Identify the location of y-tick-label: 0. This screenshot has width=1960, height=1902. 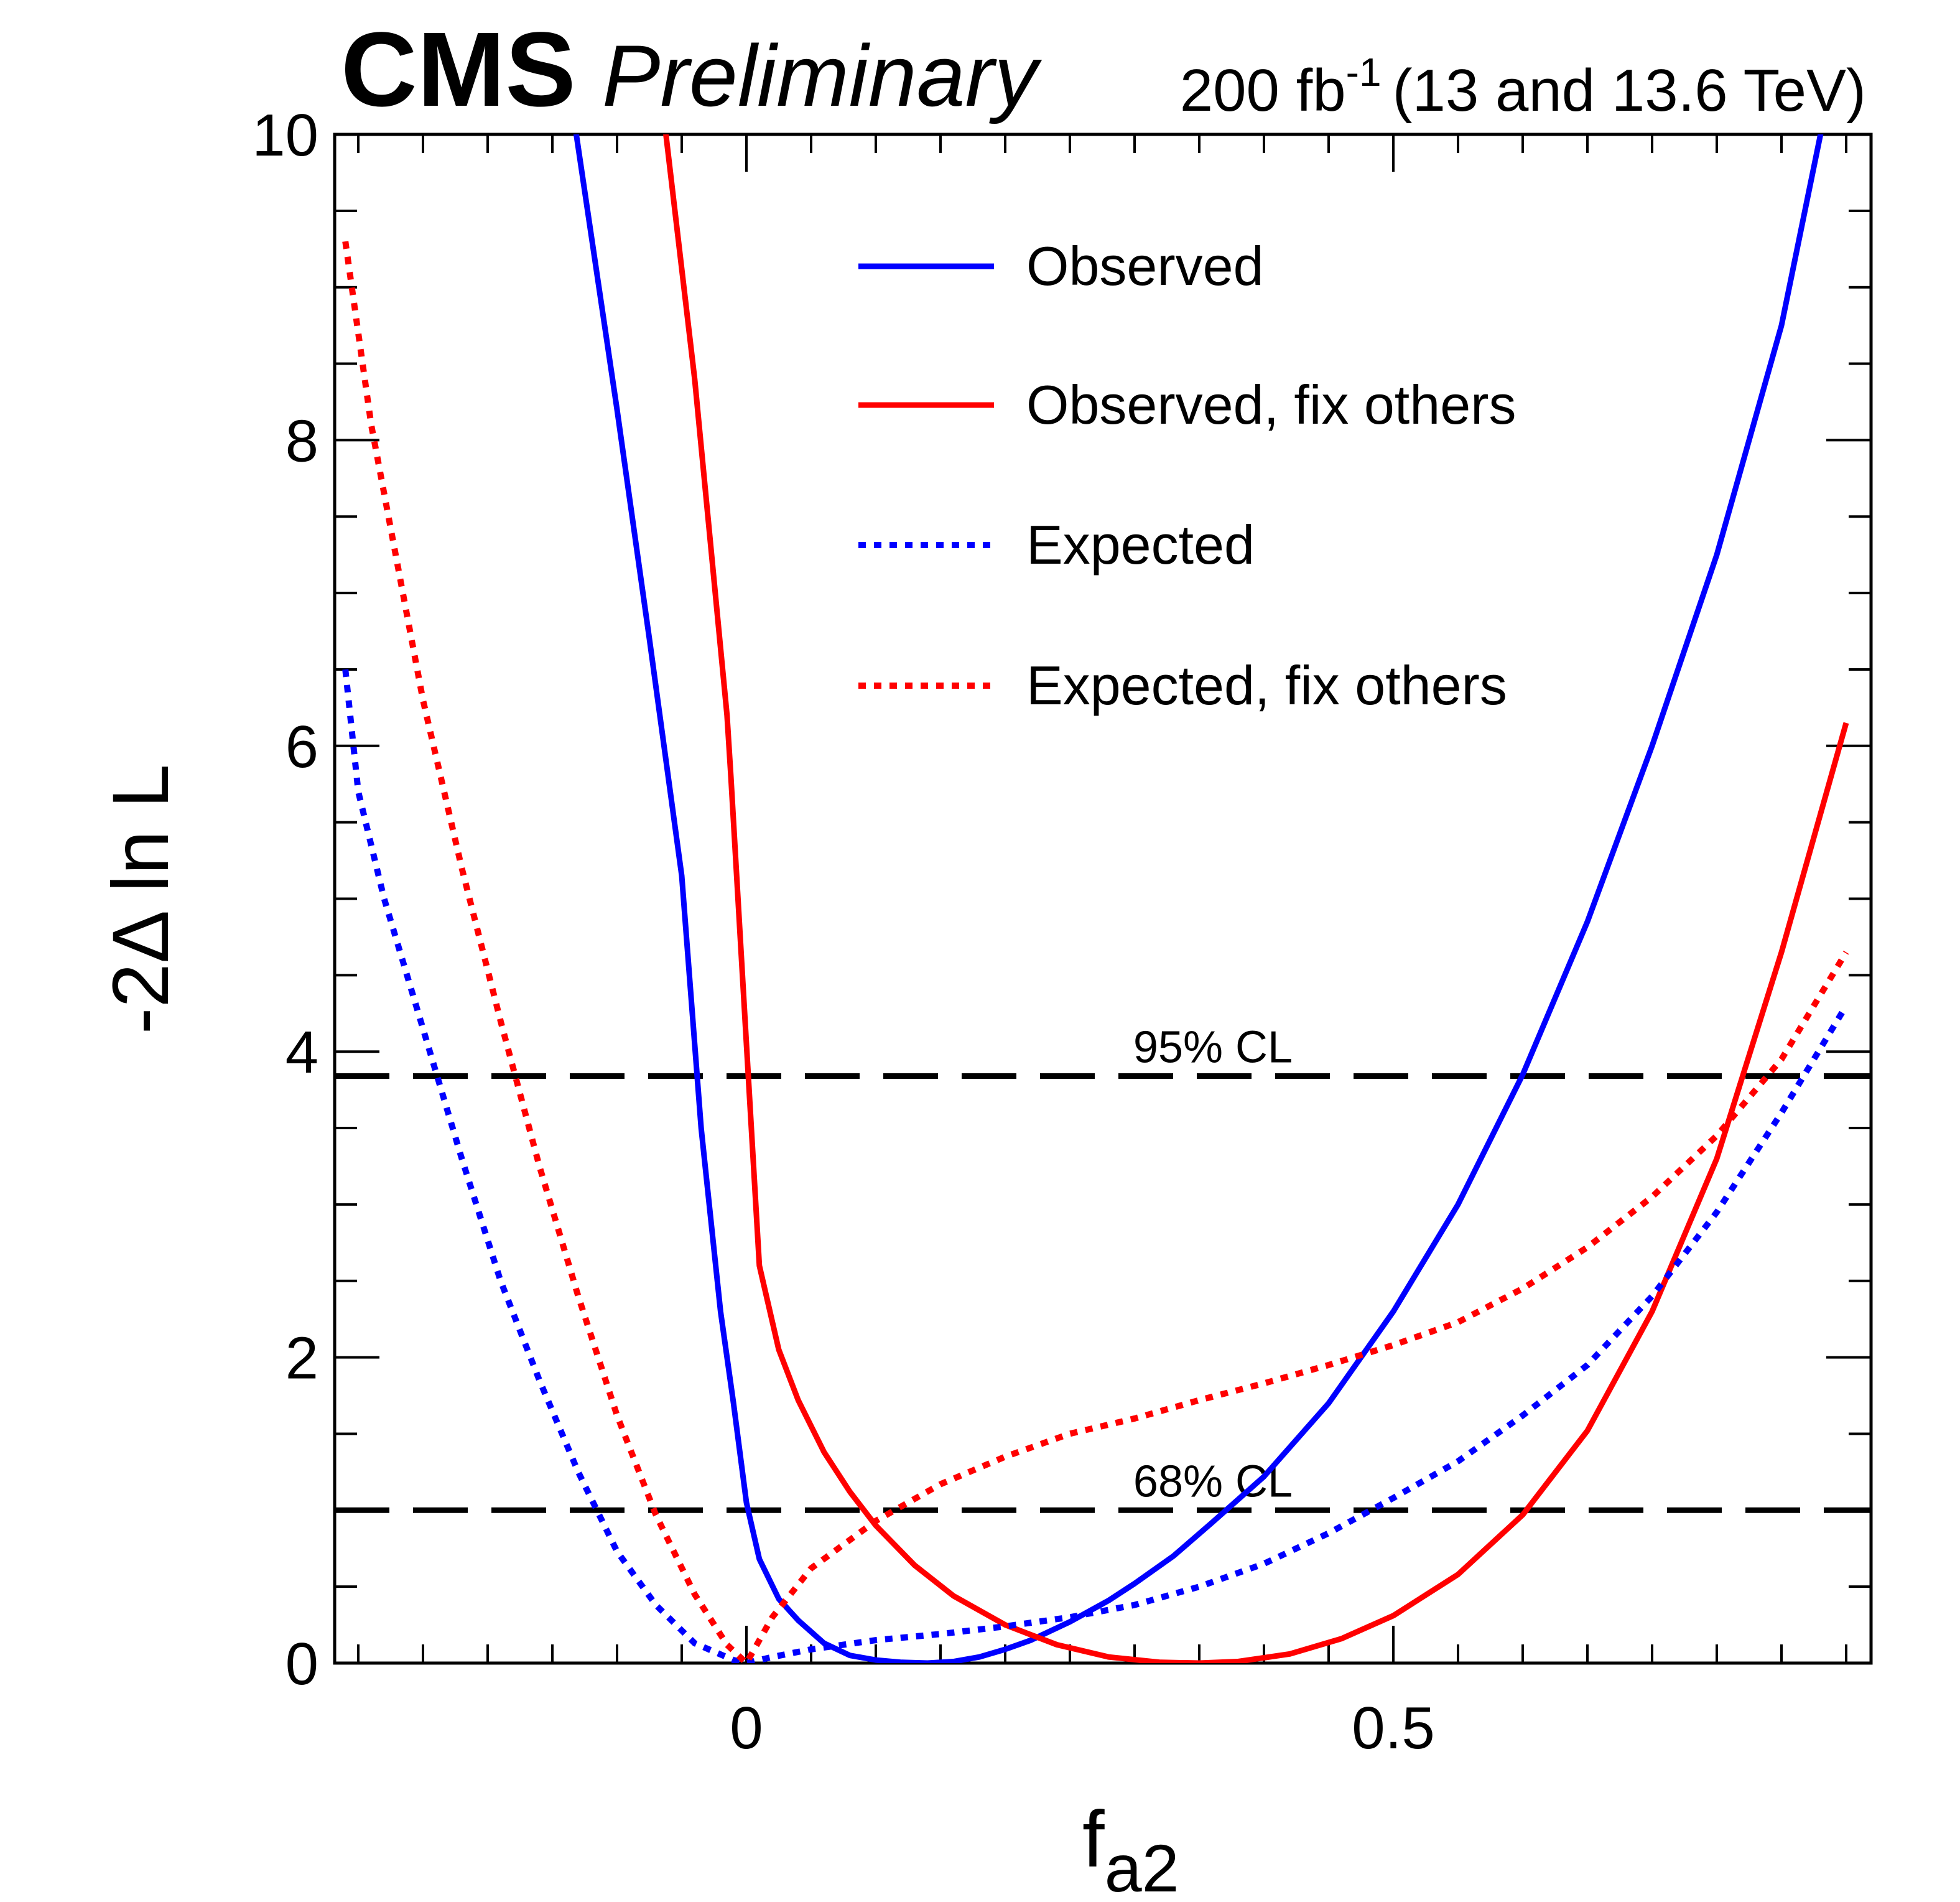
(302, 1664).